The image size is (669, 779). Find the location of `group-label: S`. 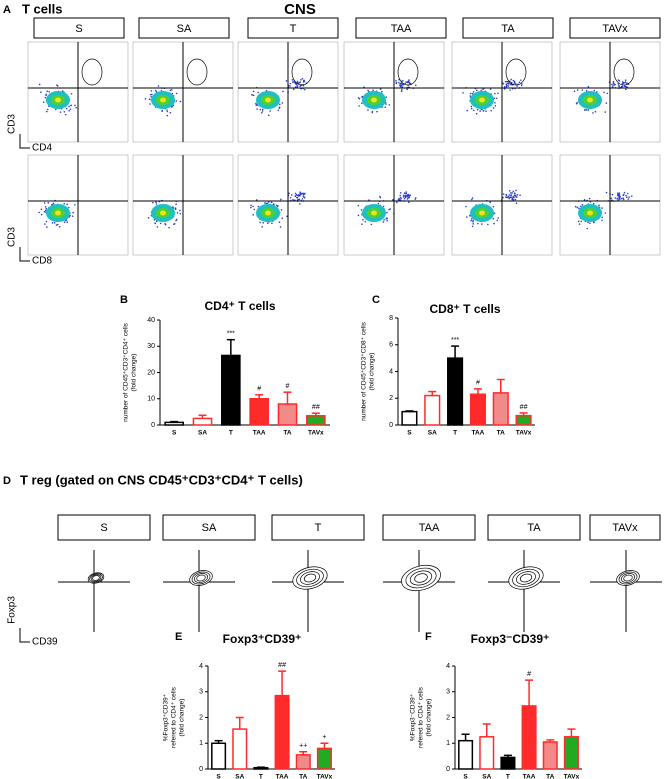

group-label: S is located at coordinates (78, 29).